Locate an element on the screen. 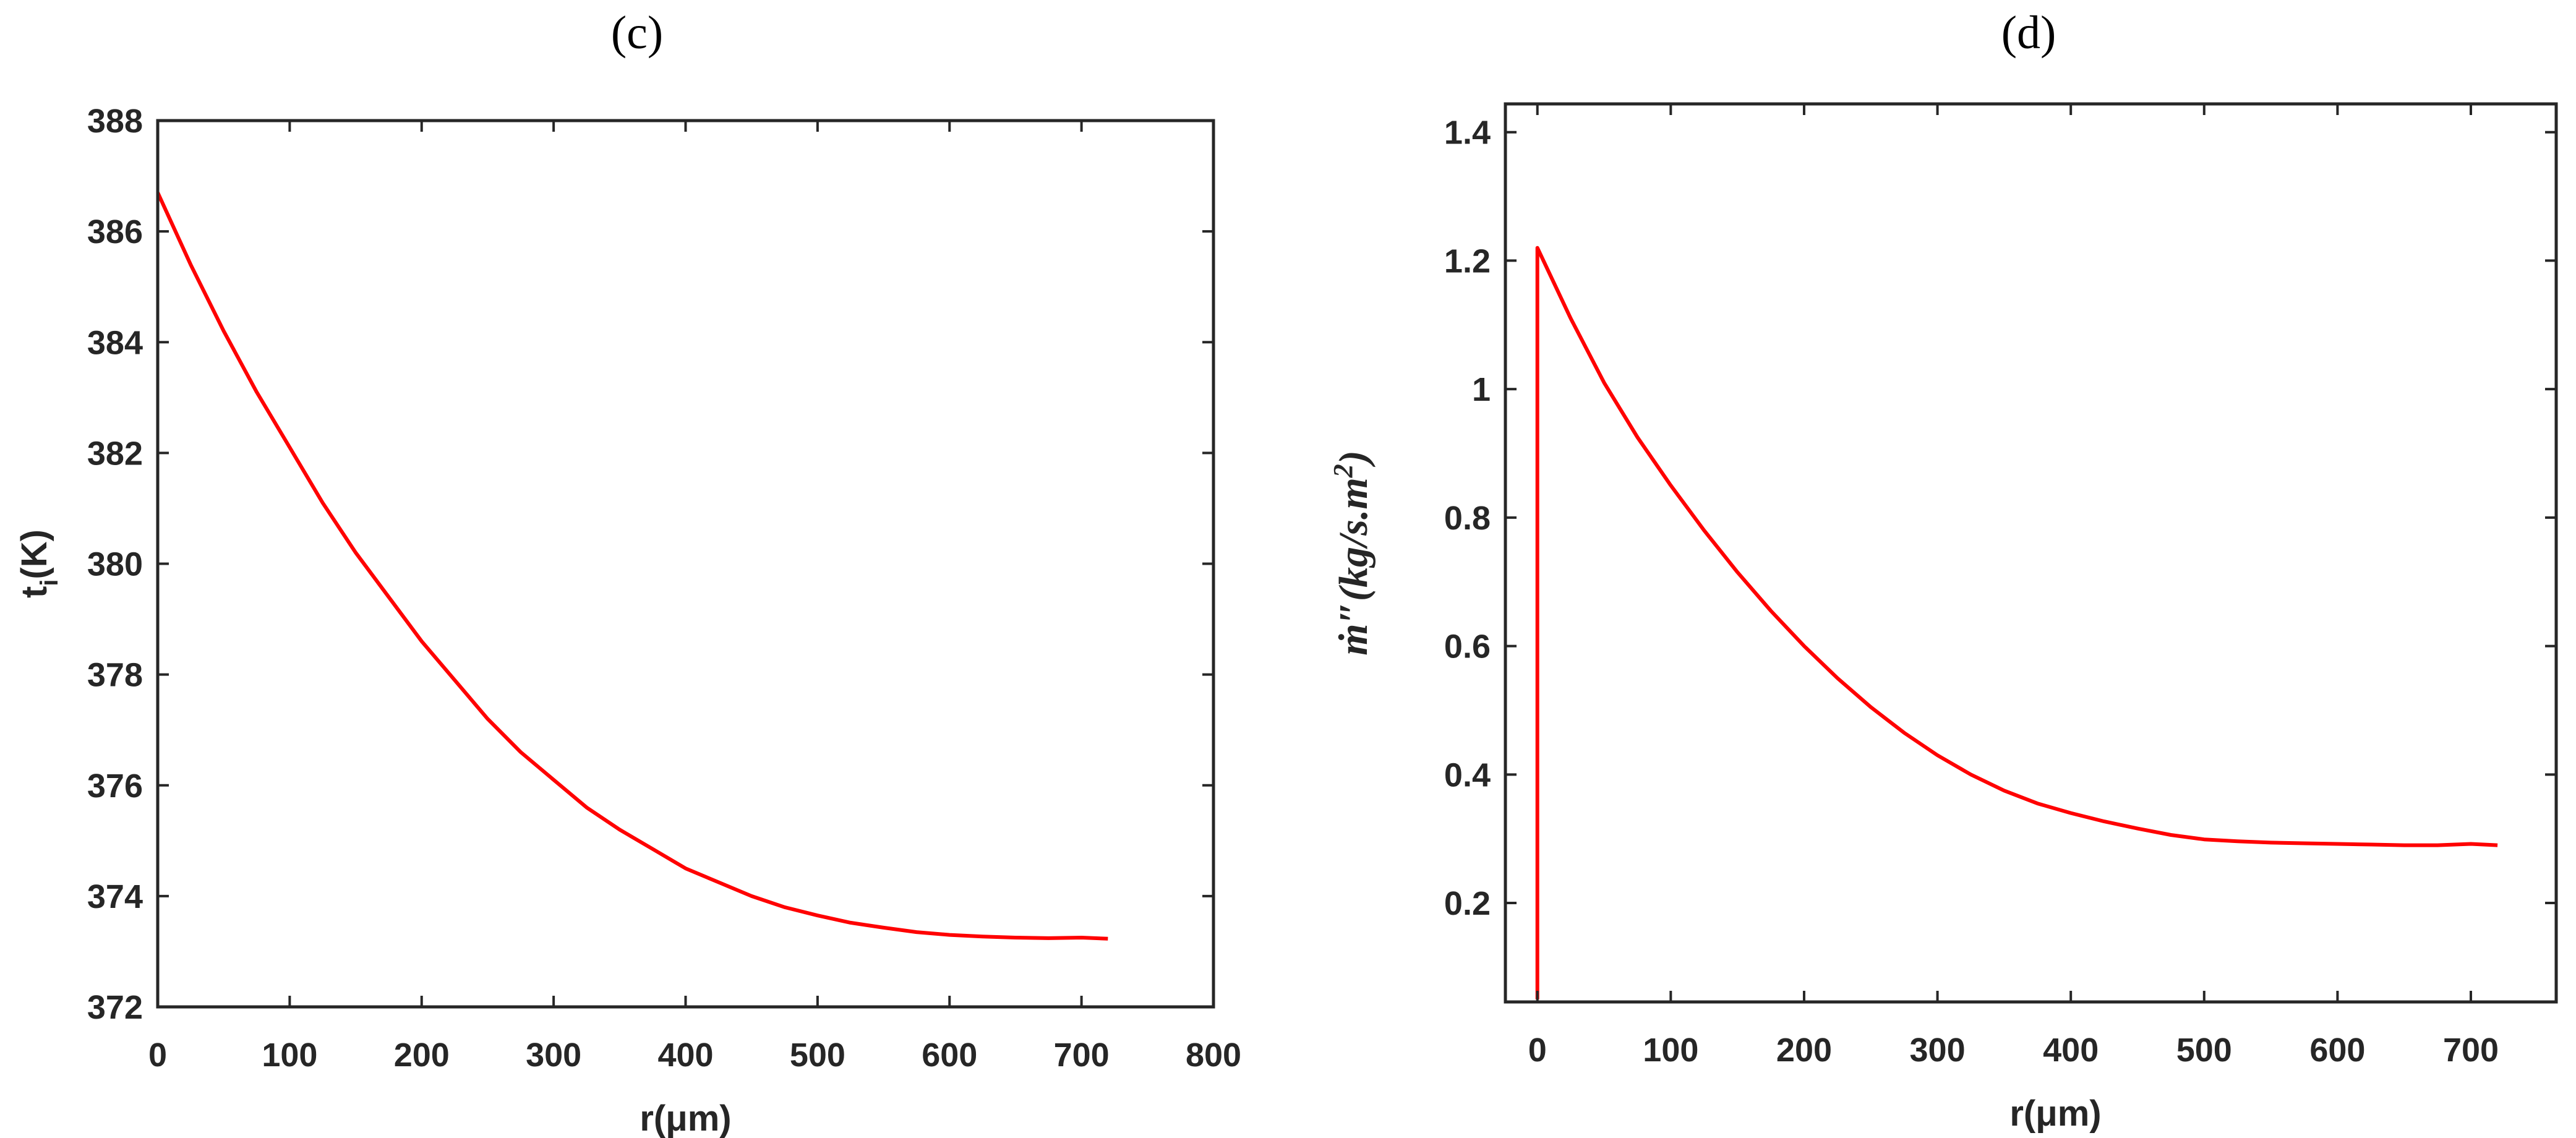 The width and height of the screenshot is (2576, 1138). y-tick-label: 0.6 is located at coordinates (1467, 647).